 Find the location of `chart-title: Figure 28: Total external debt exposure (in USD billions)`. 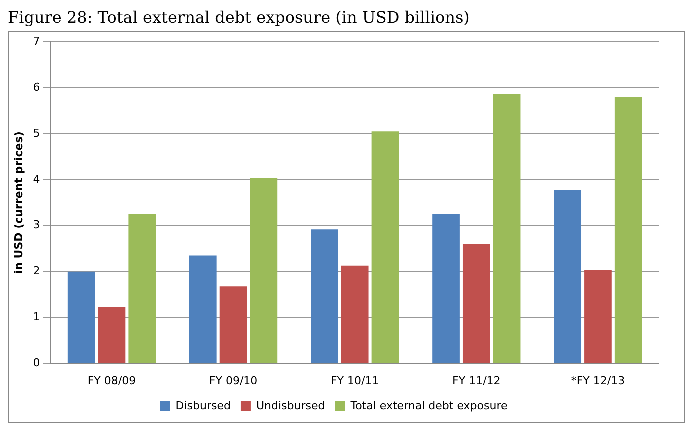

chart-title: Figure 28: Total external debt exposure (in USD billions) is located at coordinates (239, 17).